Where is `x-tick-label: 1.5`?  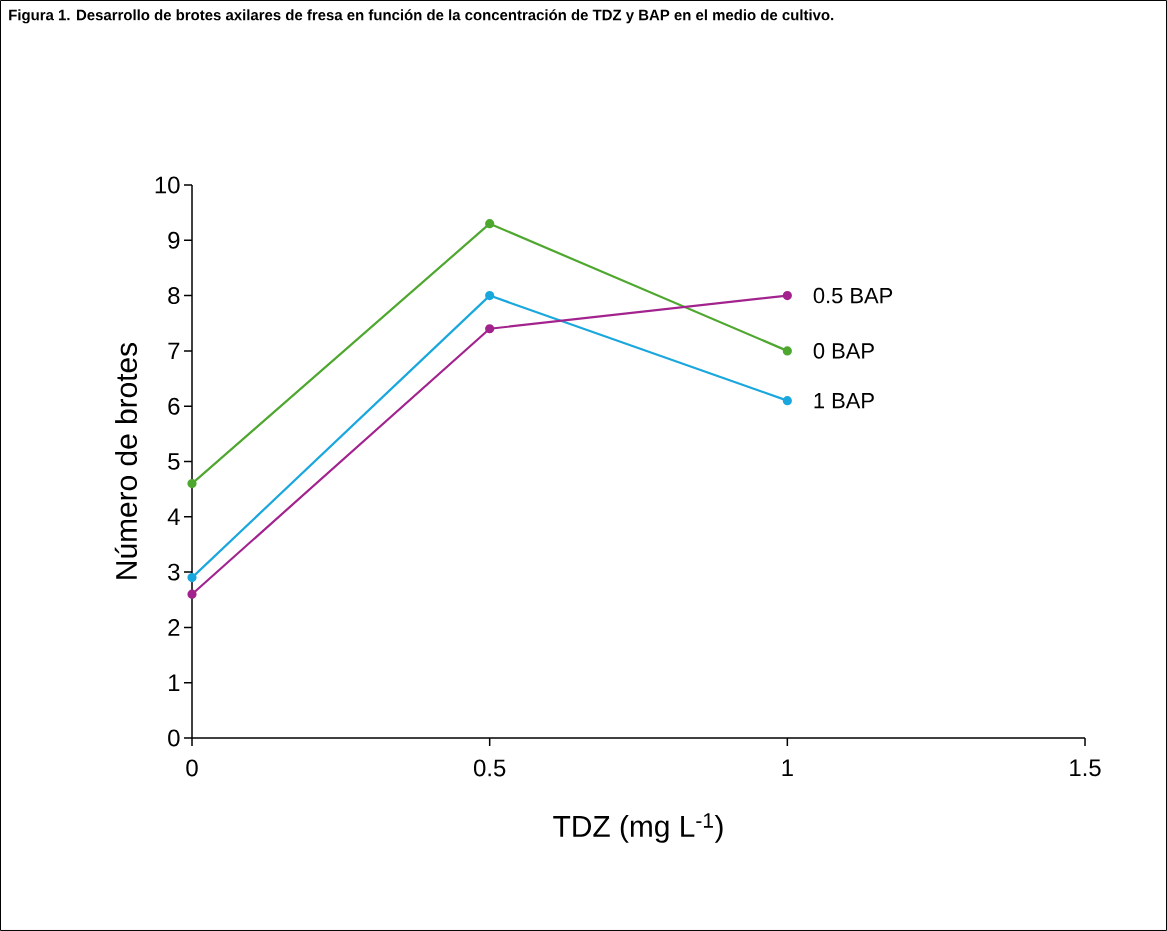
x-tick-label: 1.5 is located at coordinates (1085, 768).